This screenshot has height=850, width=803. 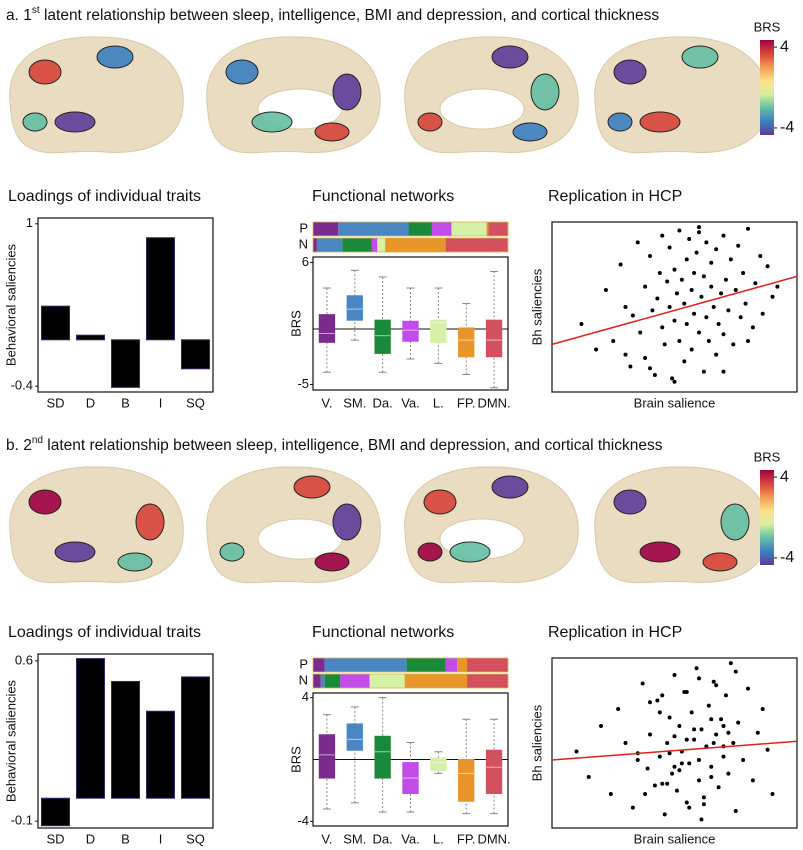 I want to click on x-tick-label: V., so click(x=326, y=838).